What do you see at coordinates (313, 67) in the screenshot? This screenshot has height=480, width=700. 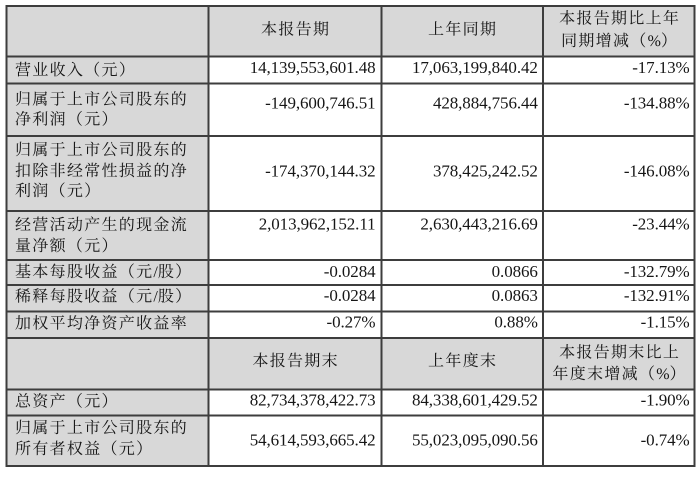 I see `svg-text: 14,139,553,601.48` at bounding box center [313, 67].